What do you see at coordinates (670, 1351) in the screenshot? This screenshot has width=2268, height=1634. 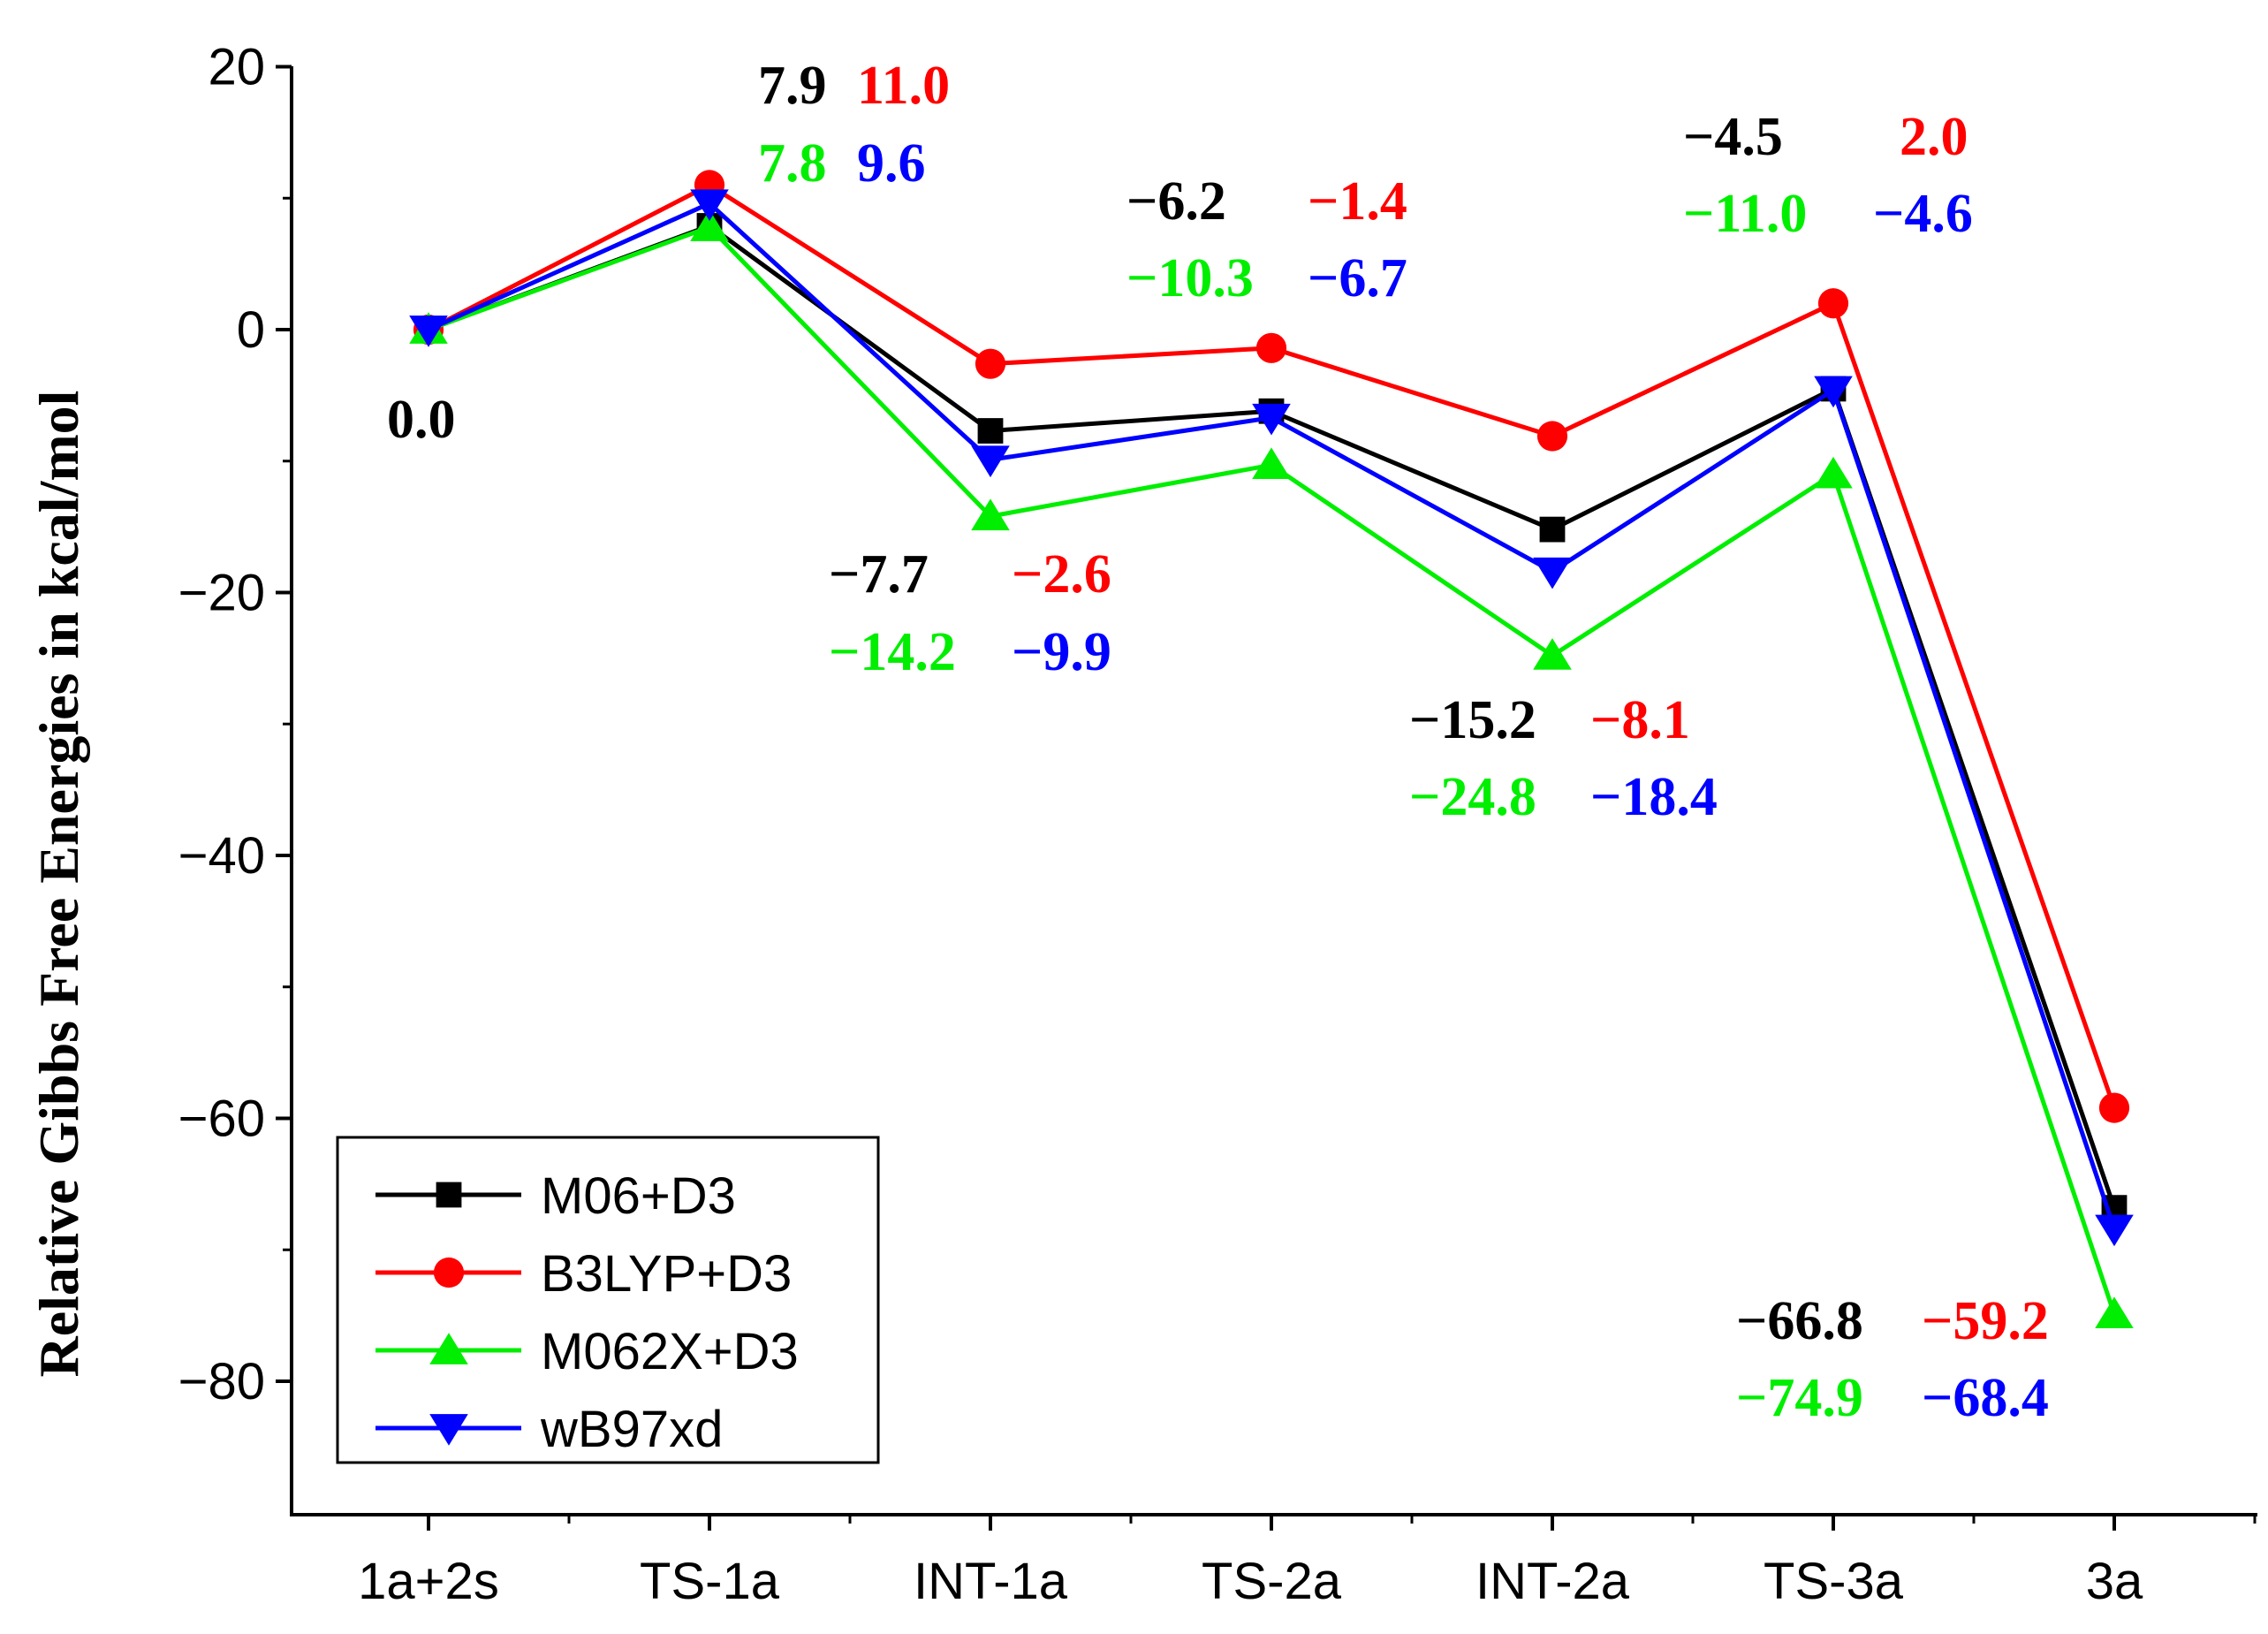 I see `legend-label: M062X+D3` at bounding box center [670, 1351].